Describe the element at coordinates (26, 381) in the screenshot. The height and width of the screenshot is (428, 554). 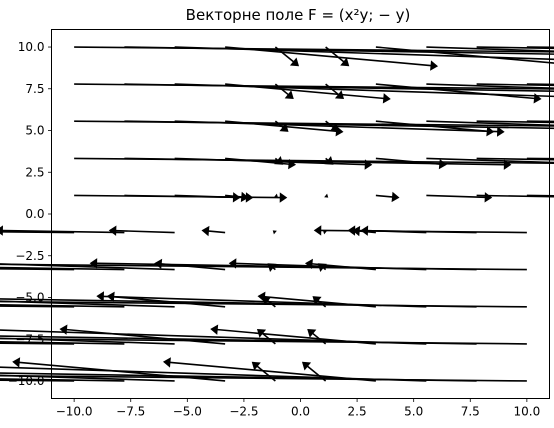
I see `y-tick-label: −10.0` at that location.